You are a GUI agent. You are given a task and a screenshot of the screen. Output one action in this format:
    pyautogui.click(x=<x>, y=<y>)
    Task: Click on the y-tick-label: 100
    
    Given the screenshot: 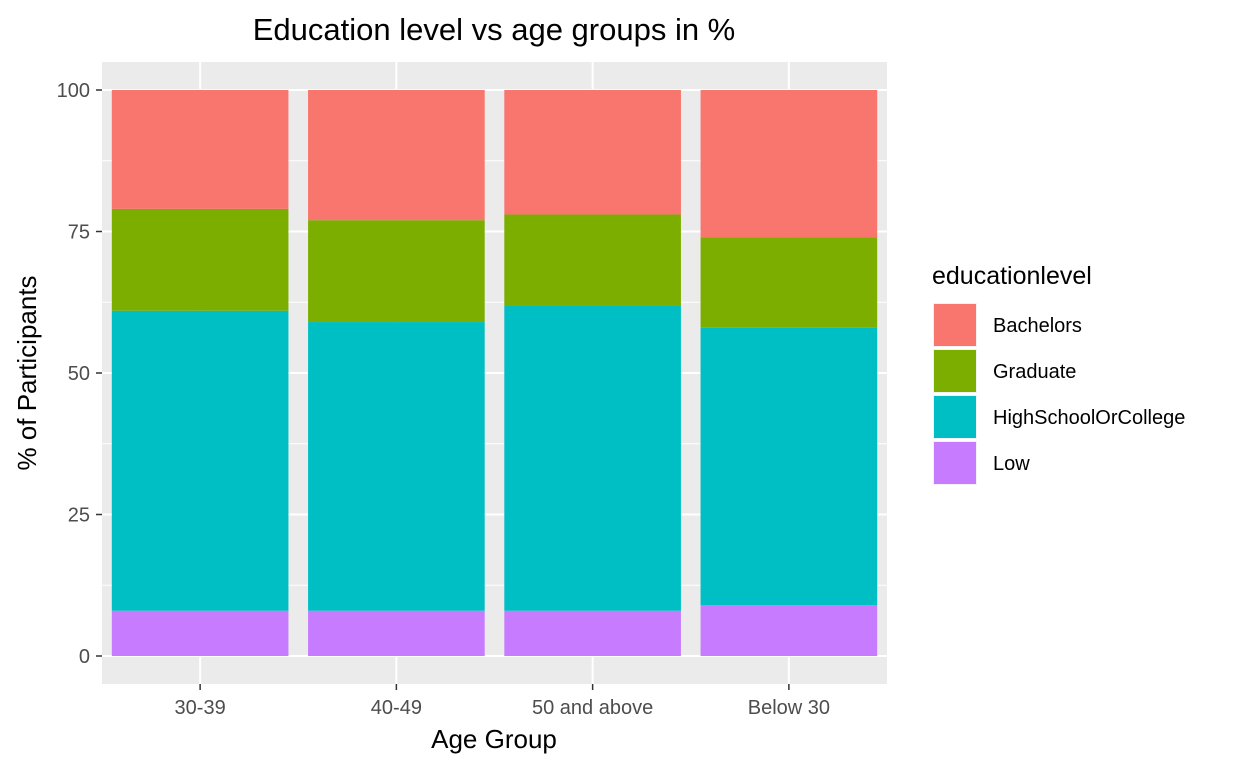 What is the action you would take?
    pyautogui.click(x=73, y=91)
    